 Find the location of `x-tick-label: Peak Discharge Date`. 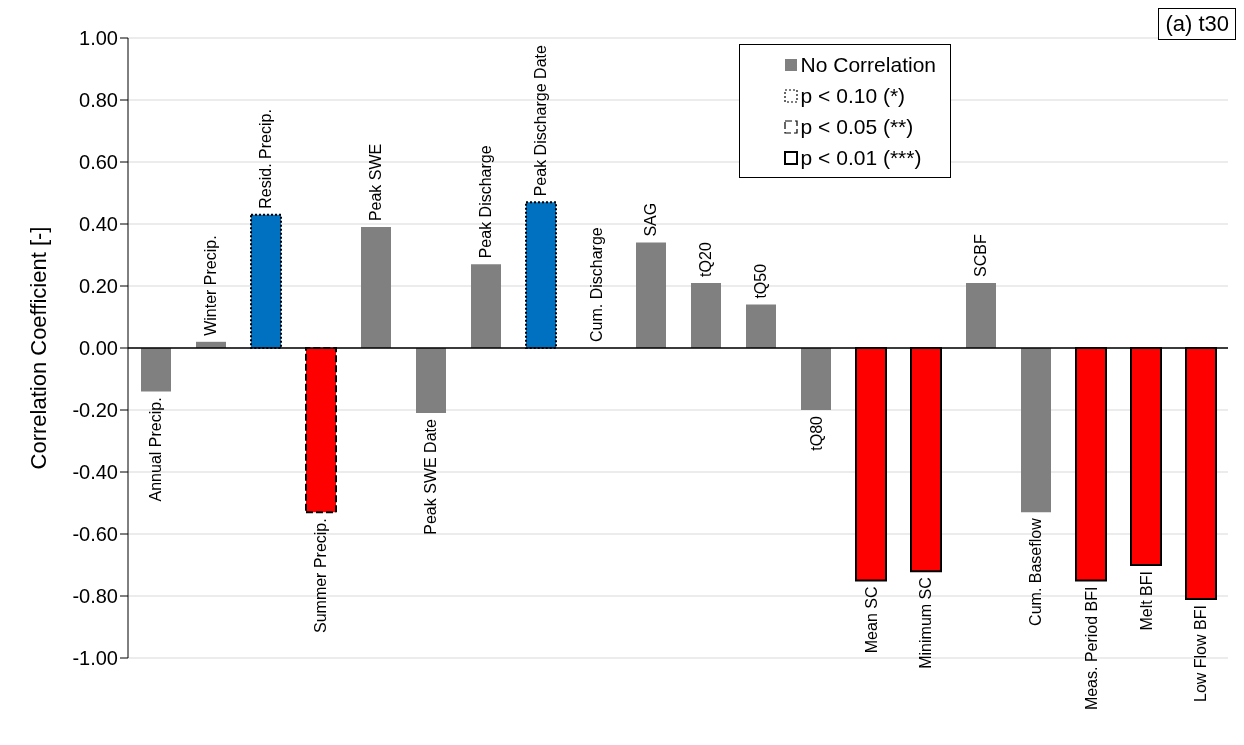

x-tick-label: Peak Discharge Date is located at coordinates (541, 121).